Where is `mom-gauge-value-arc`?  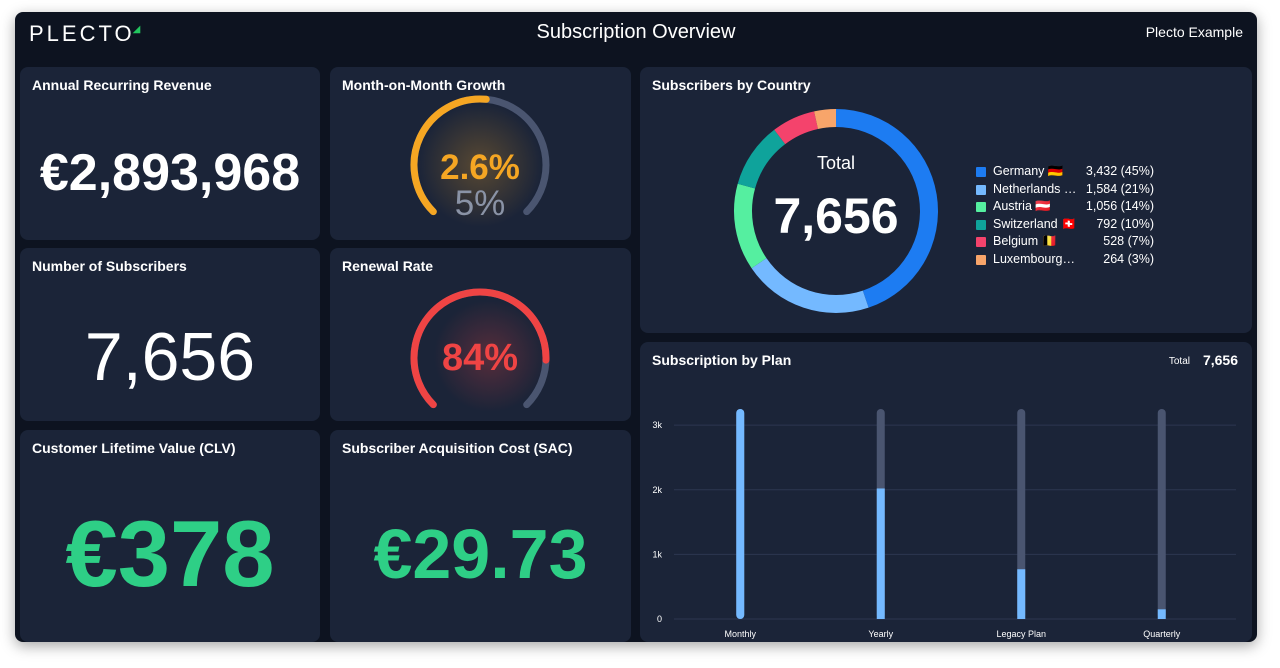
mom-gauge-value-arc is located at coordinates (450, 155).